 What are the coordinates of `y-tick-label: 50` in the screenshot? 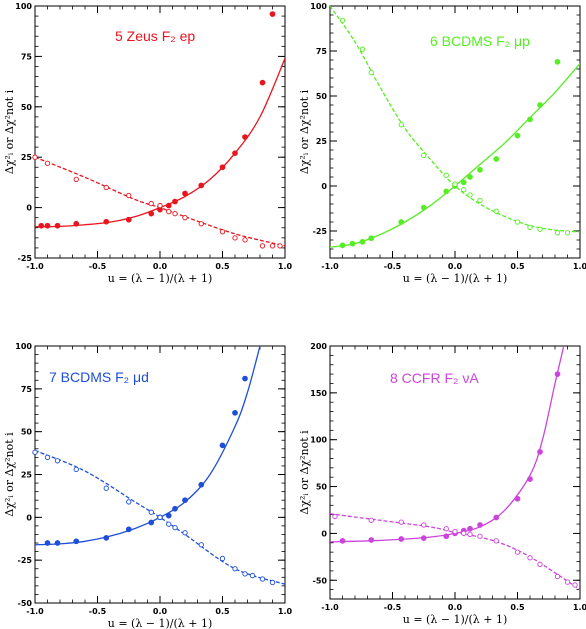 It's located at (322, 487).